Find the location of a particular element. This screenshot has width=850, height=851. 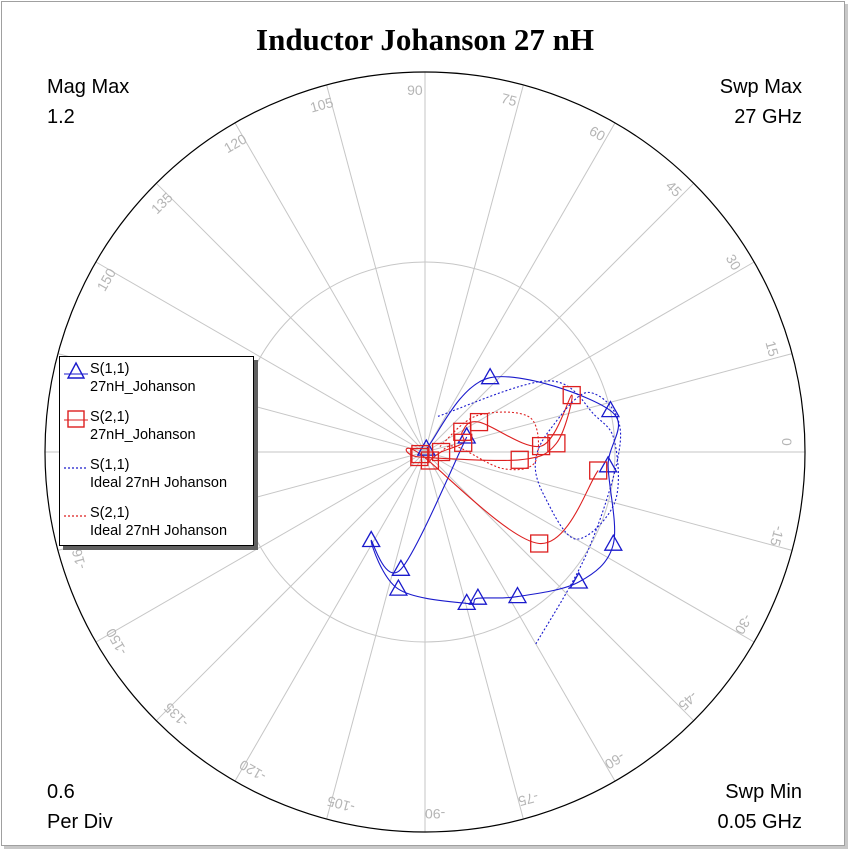

mag-max-label: Mag Max is located at coordinates (88, 87).